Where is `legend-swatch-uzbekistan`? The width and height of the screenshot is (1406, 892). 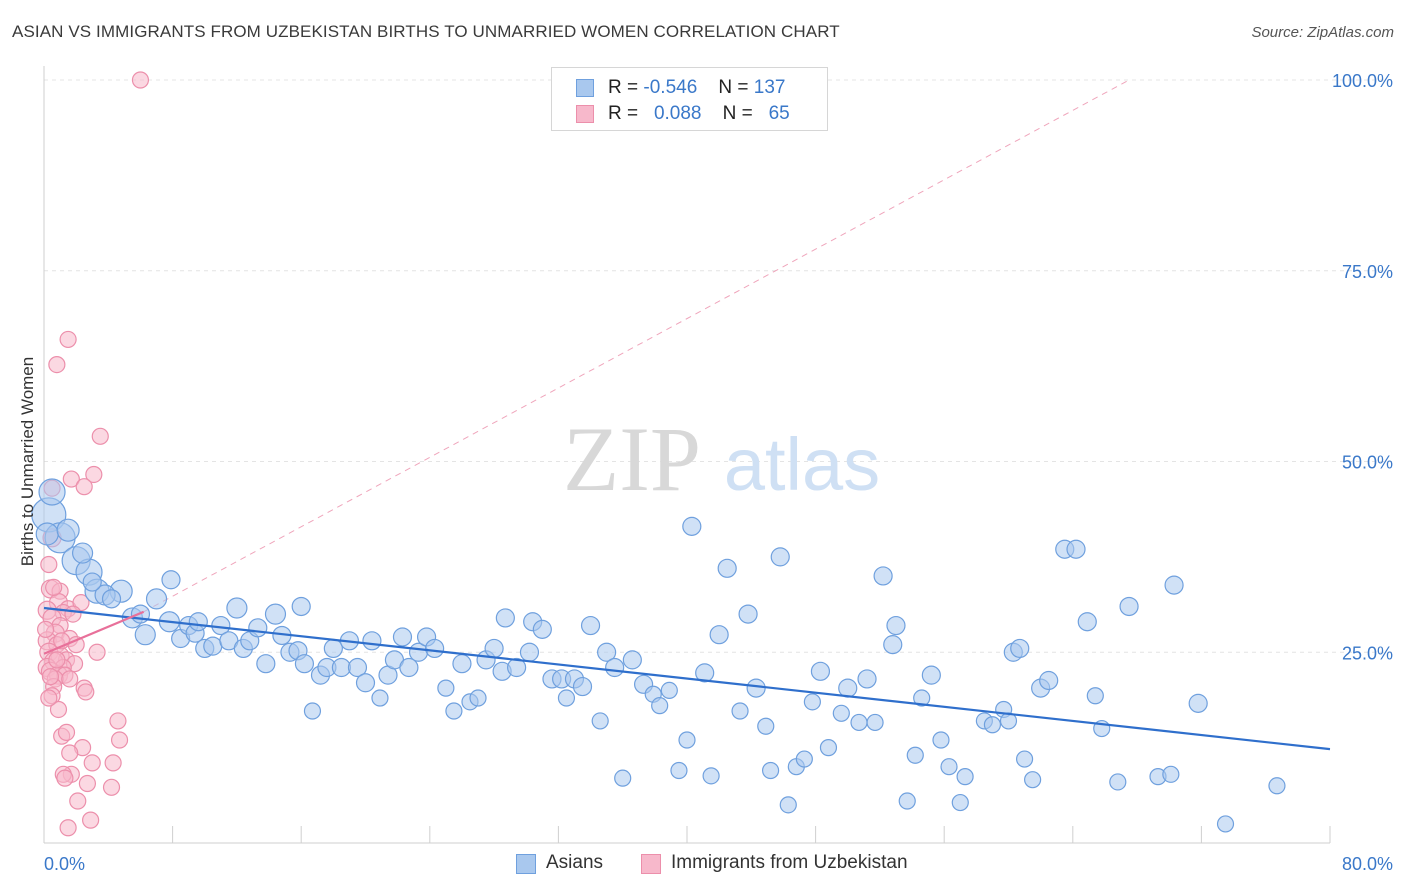 legend-swatch-uzbekistan is located at coordinates (585, 114).